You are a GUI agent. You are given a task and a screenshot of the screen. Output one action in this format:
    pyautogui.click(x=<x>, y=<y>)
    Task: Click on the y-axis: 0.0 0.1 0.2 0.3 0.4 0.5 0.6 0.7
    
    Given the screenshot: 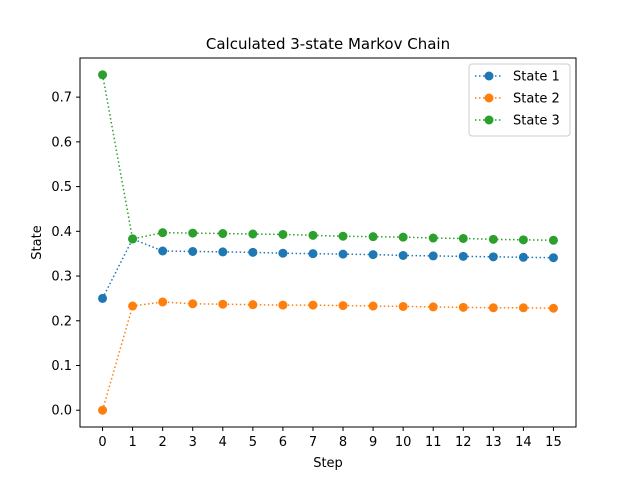 What is the action you would take?
    pyautogui.click(x=65, y=255)
    